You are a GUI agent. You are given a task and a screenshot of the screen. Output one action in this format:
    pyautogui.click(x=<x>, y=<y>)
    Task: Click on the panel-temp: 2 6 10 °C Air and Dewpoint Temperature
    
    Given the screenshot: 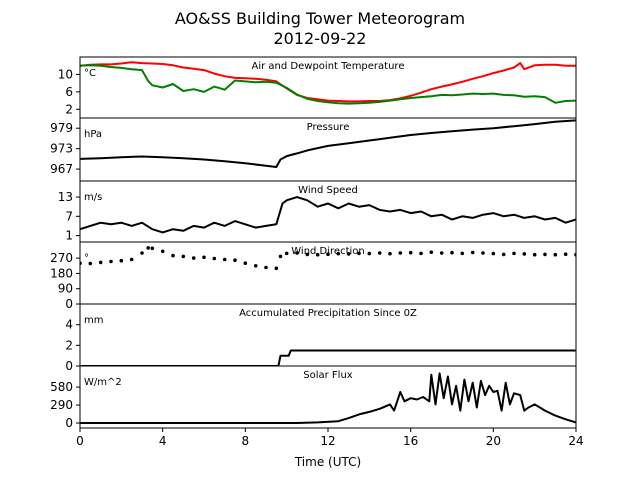 What is the action you would take?
    pyautogui.click(x=317, y=87)
    